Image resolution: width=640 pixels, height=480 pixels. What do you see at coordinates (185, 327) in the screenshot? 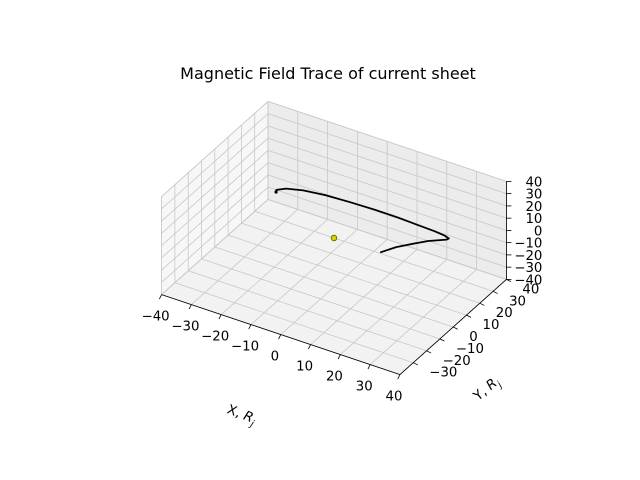
I see `x-tick-label: −30` at bounding box center [185, 327].